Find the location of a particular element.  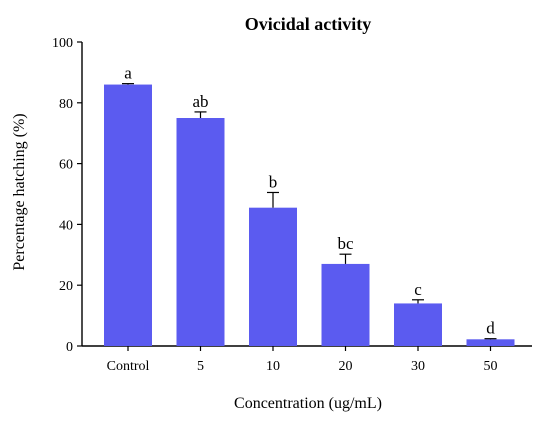

chart-title: Ovicidal activity is located at coordinates (308, 24).